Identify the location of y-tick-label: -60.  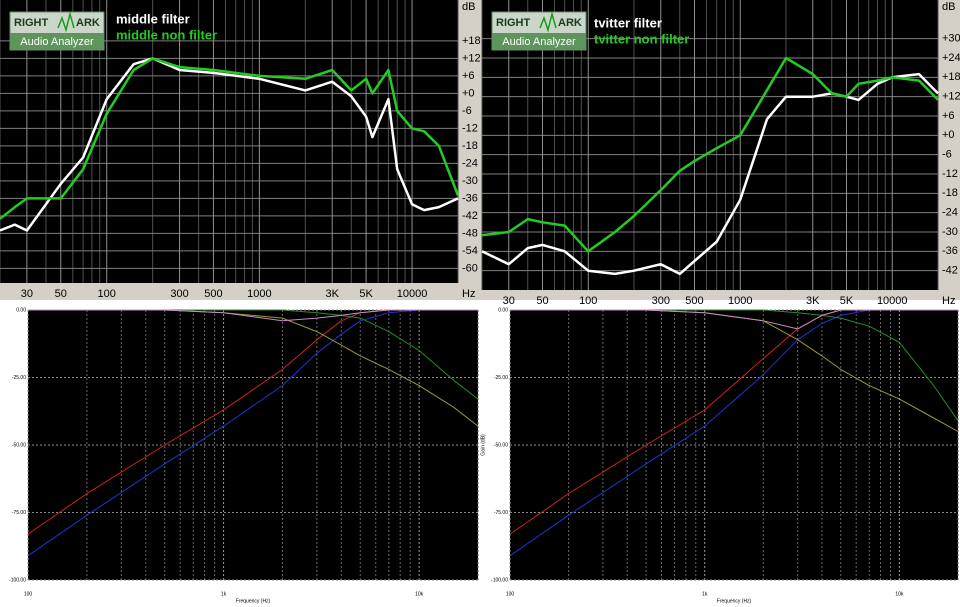
(470, 268).